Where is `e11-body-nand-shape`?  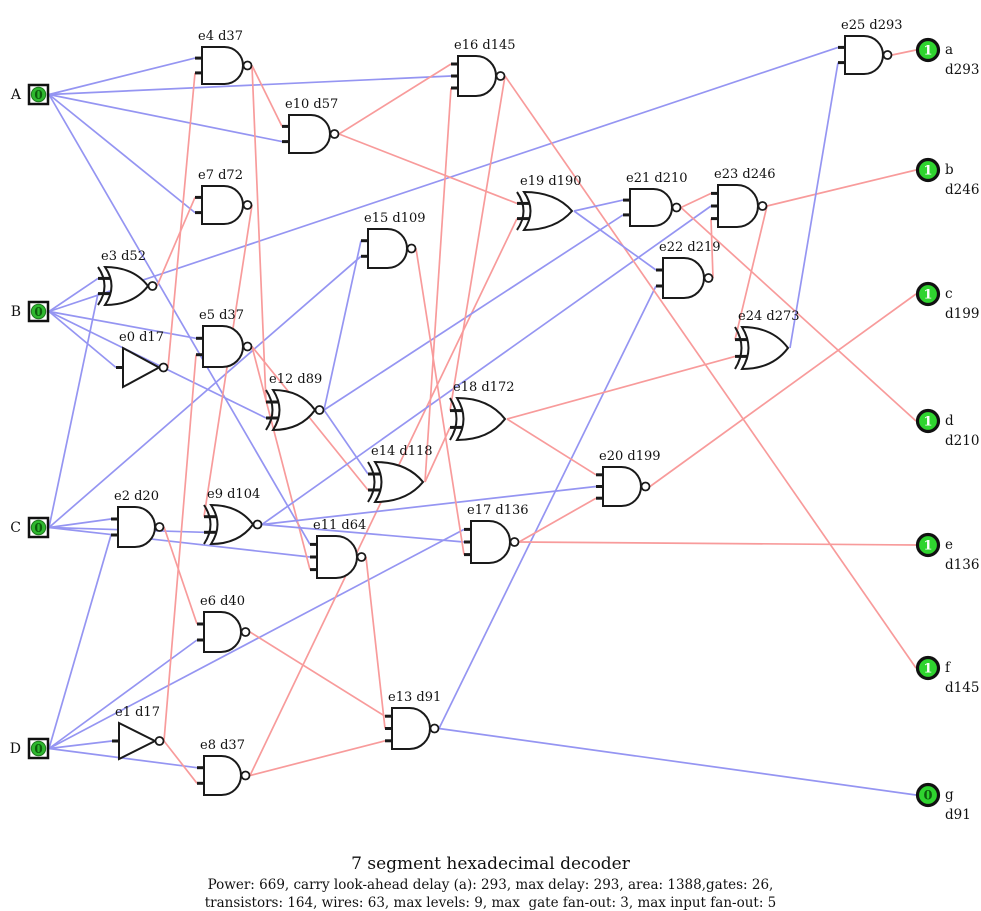 e11-body-nand-shape is located at coordinates (337, 557).